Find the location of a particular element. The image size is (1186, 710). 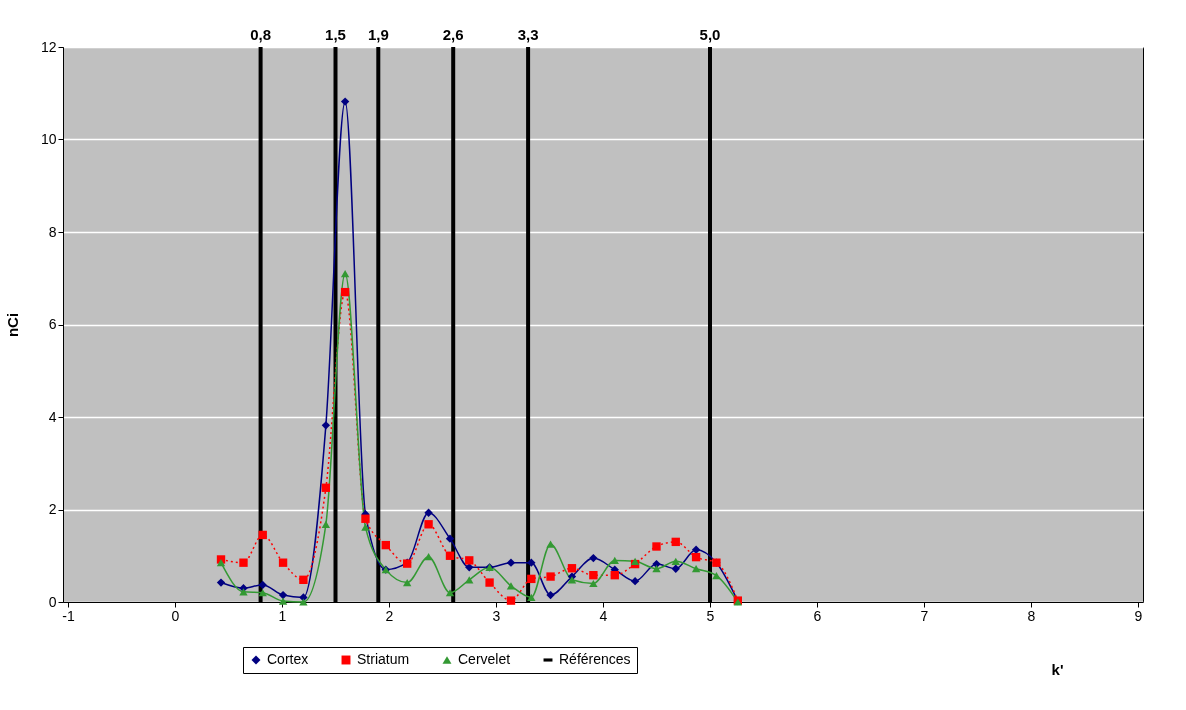

annotation: 3,3 is located at coordinates (528, 34).